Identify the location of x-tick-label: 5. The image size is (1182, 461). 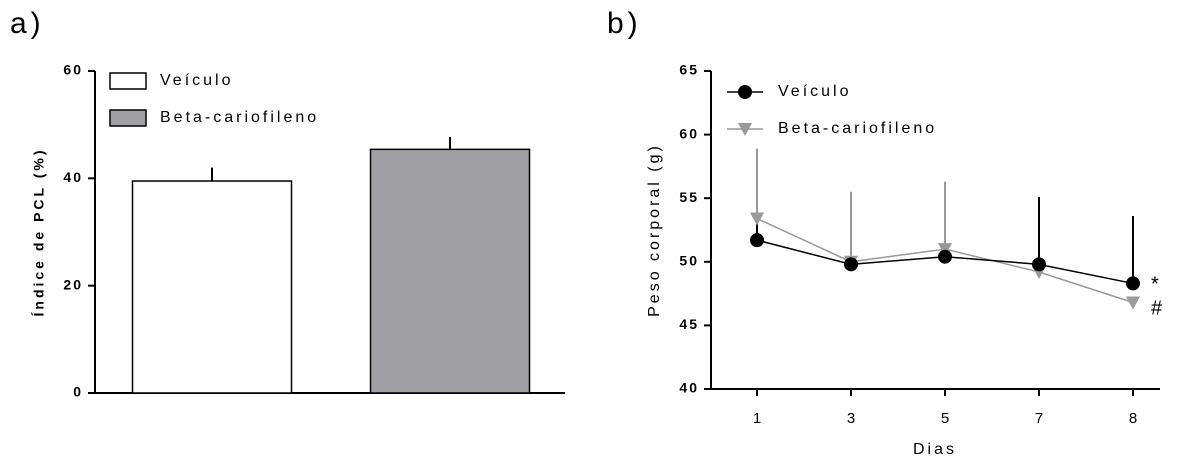
(945, 418).